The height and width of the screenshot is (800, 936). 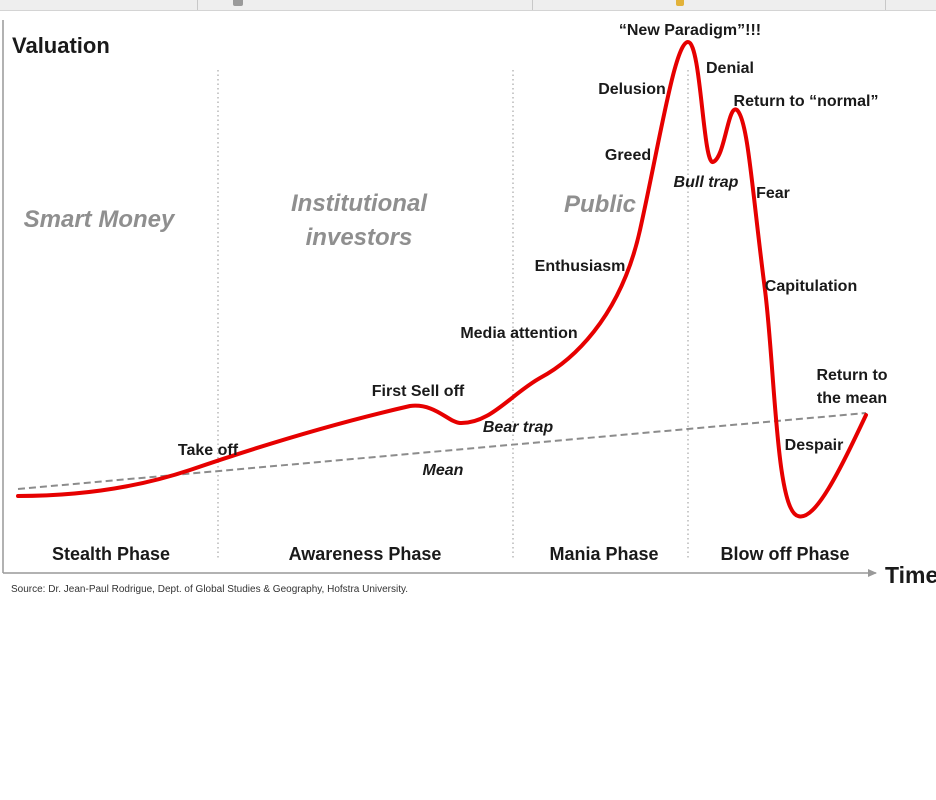 What do you see at coordinates (359, 203) in the screenshot?
I see `investor-group-institutional-line1: Institutional` at bounding box center [359, 203].